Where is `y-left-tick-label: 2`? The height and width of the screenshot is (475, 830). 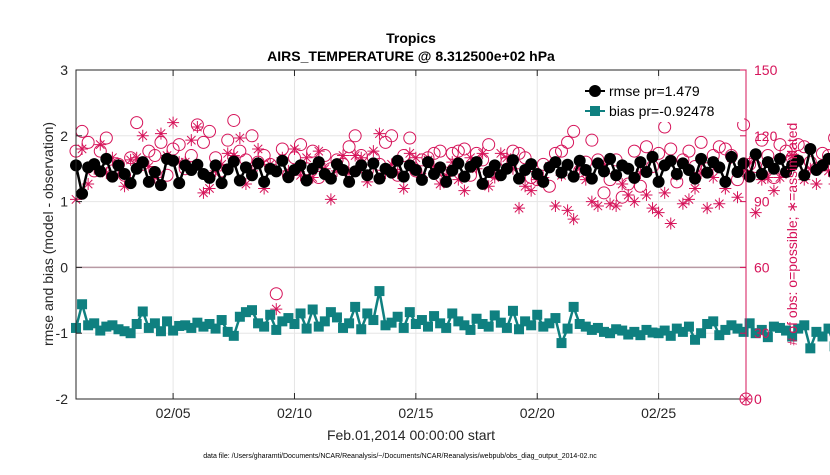
y-left-tick-label: 2 is located at coordinates (64, 136).